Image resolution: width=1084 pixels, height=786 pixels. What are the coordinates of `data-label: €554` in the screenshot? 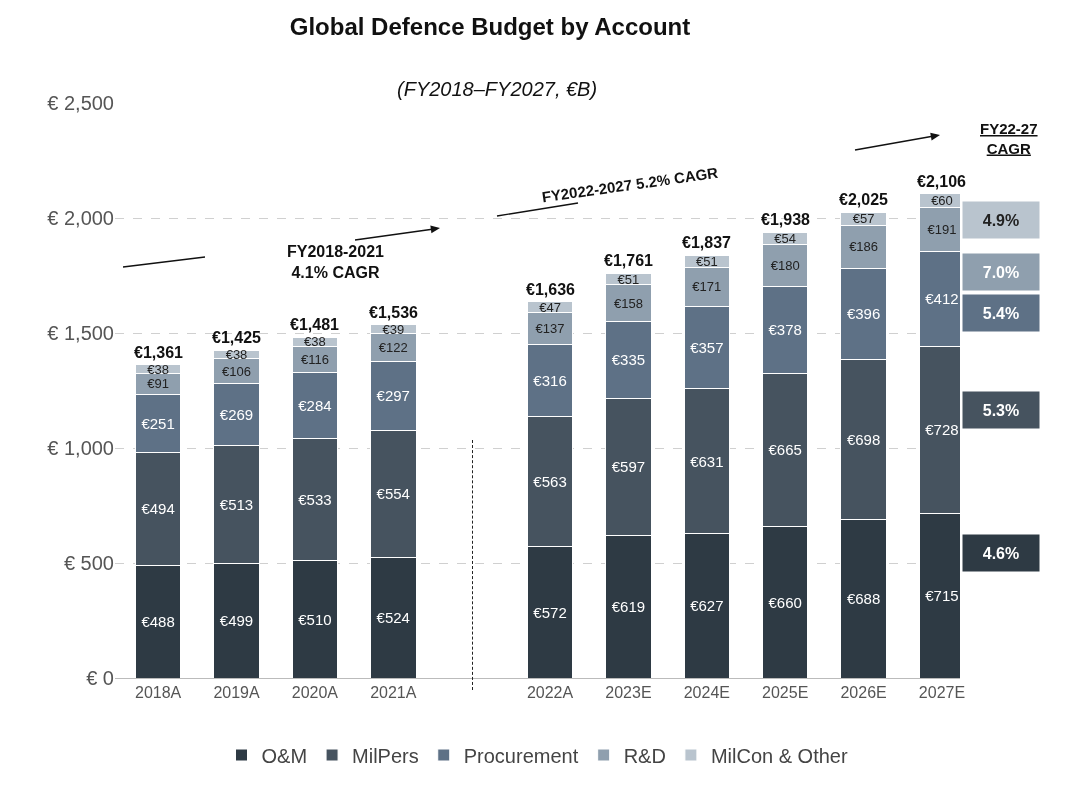 It's located at (393, 494).